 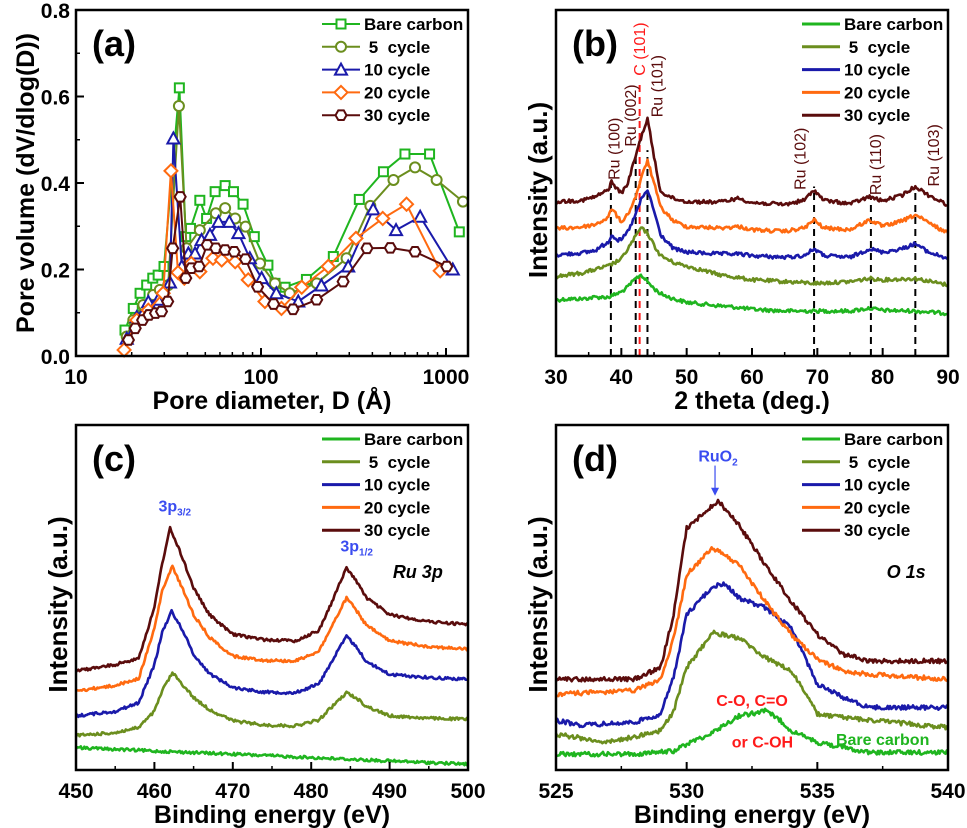 I want to click on peak-label: Ru (102), so click(x=801, y=159).